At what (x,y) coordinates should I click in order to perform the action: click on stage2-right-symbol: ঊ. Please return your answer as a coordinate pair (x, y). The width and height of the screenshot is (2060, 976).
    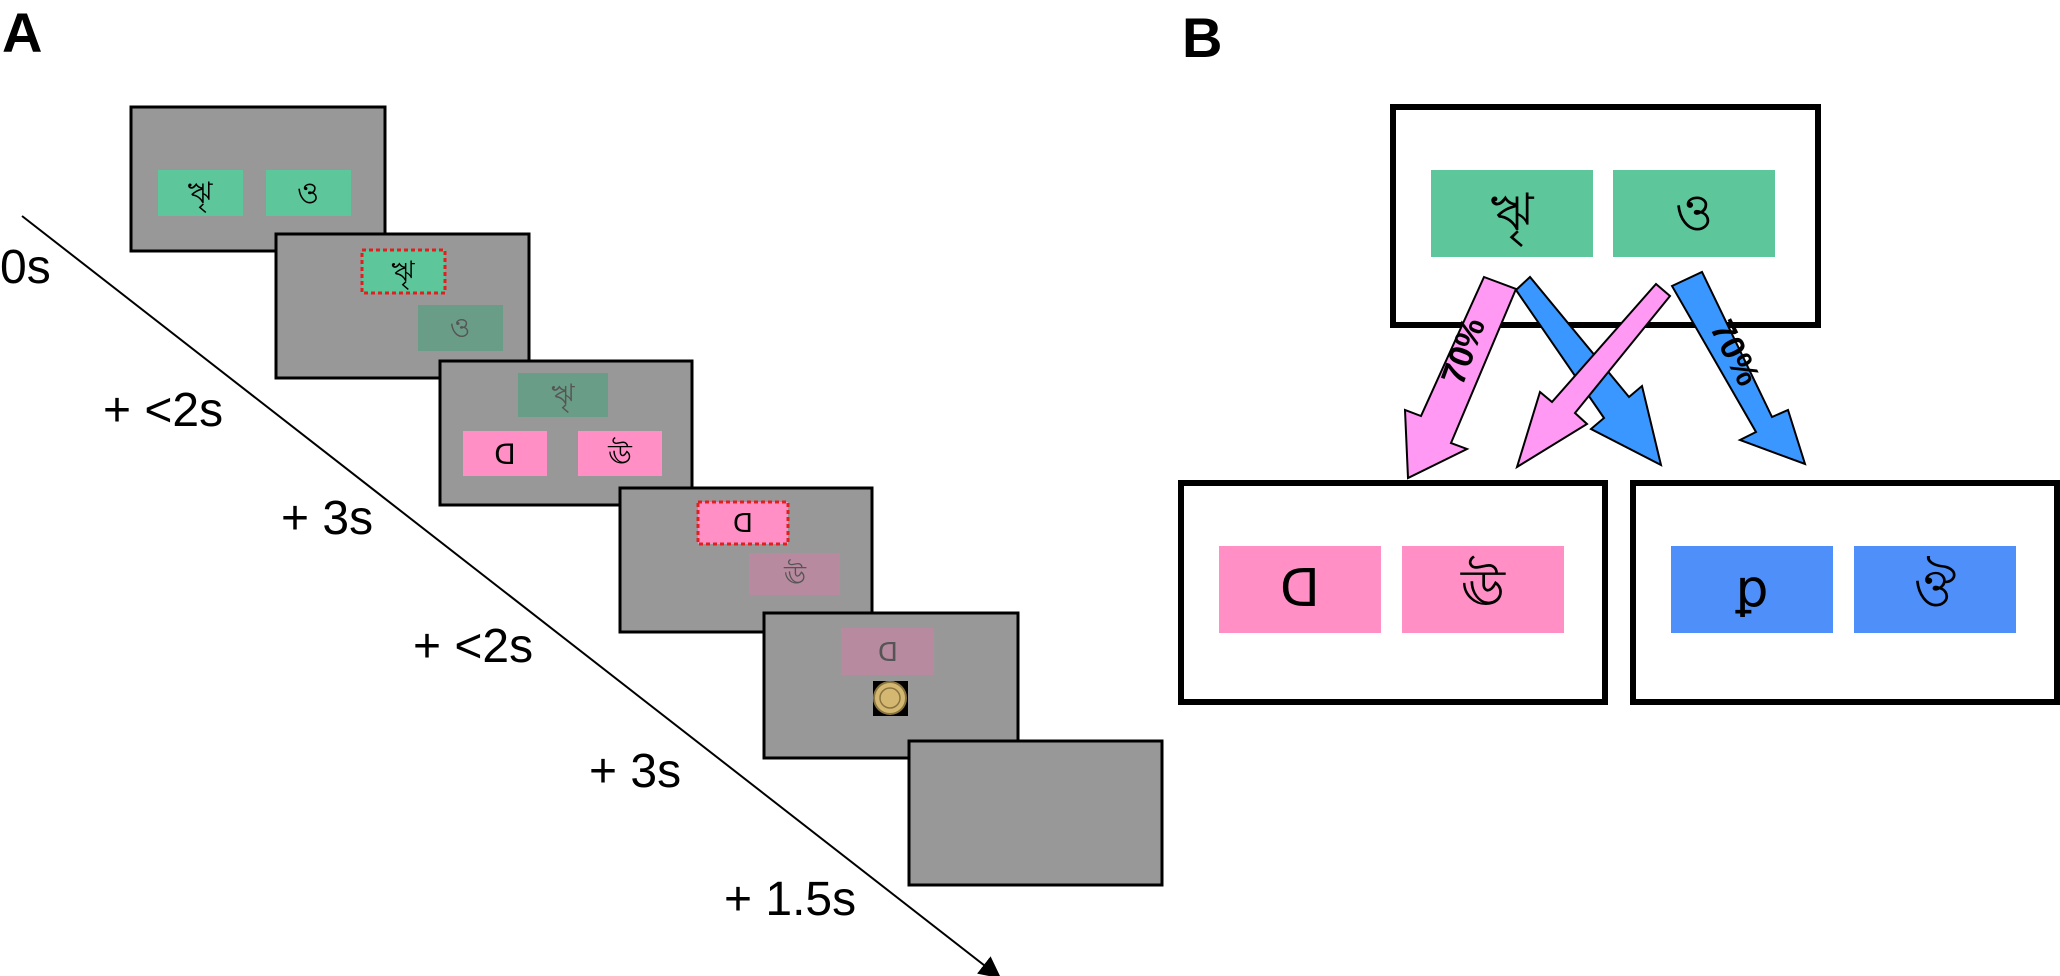
    Looking at the image, I should click on (620, 454).